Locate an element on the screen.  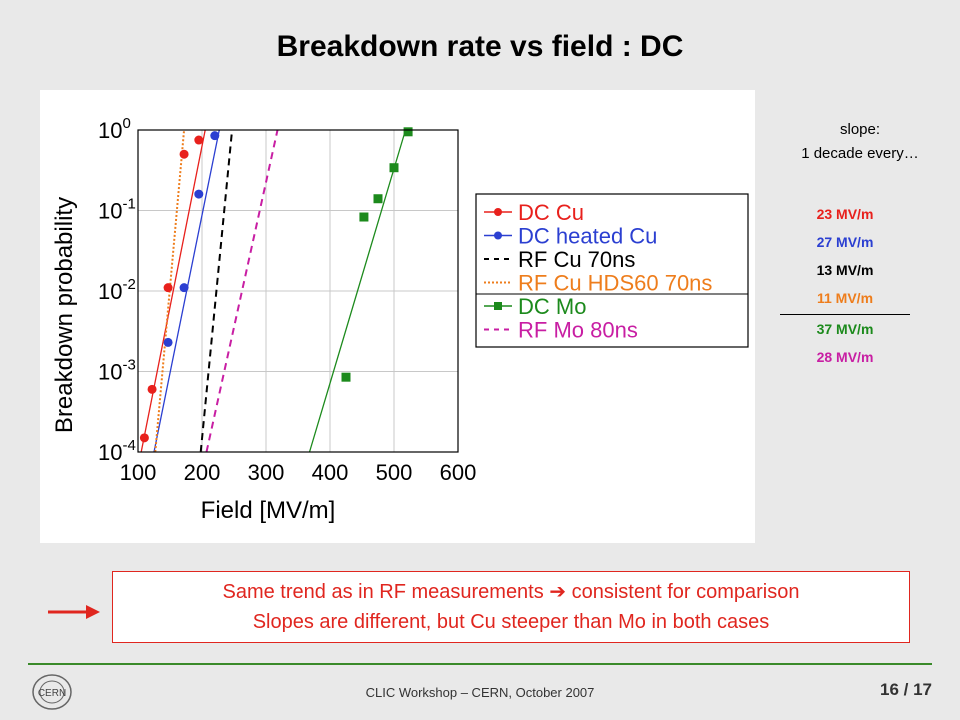
legend-label: DC Mo is located at coordinates (552, 306).